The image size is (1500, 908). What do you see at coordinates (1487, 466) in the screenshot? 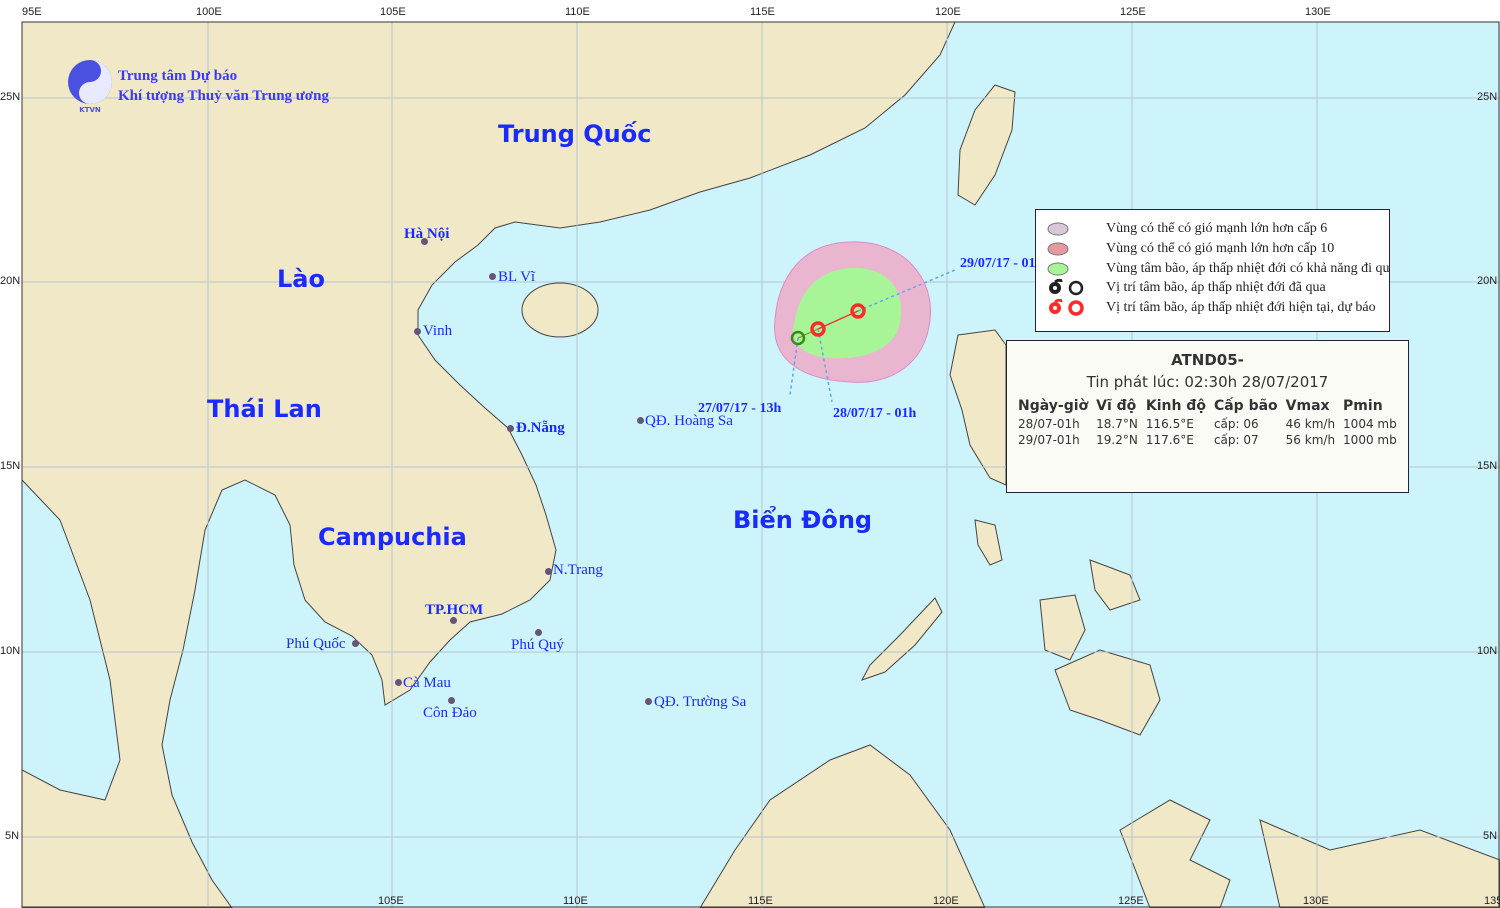
I see `lat-tick-right: 15N` at bounding box center [1487, 466].